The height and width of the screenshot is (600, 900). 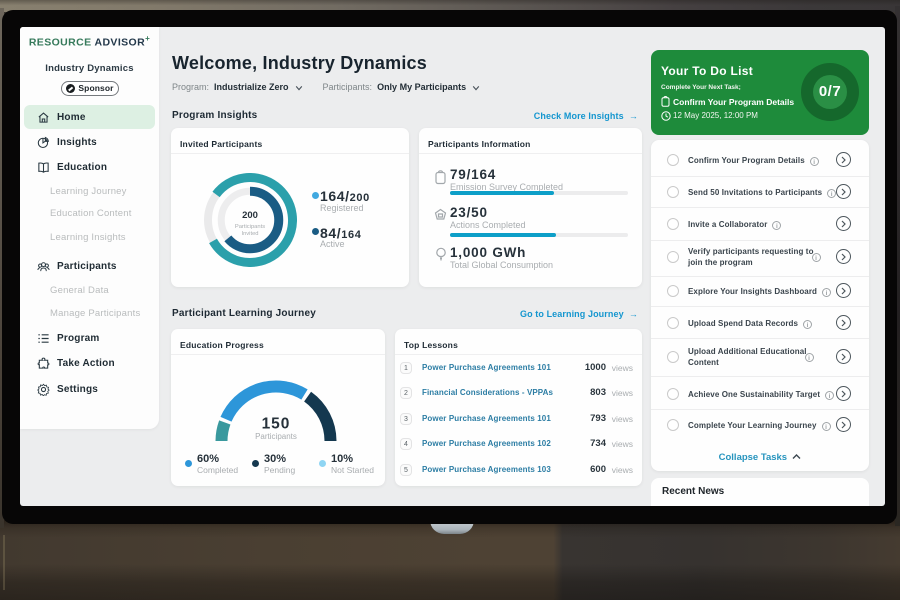 I want to click on svg-text: 200, so click(x=250, y=215).